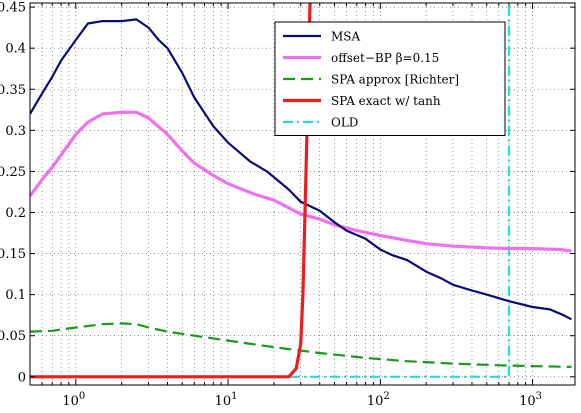 Image resolution: width=581 pixels, height=413 pixels. I want to click on y-tick-label: 0.25, so click(13, 172).